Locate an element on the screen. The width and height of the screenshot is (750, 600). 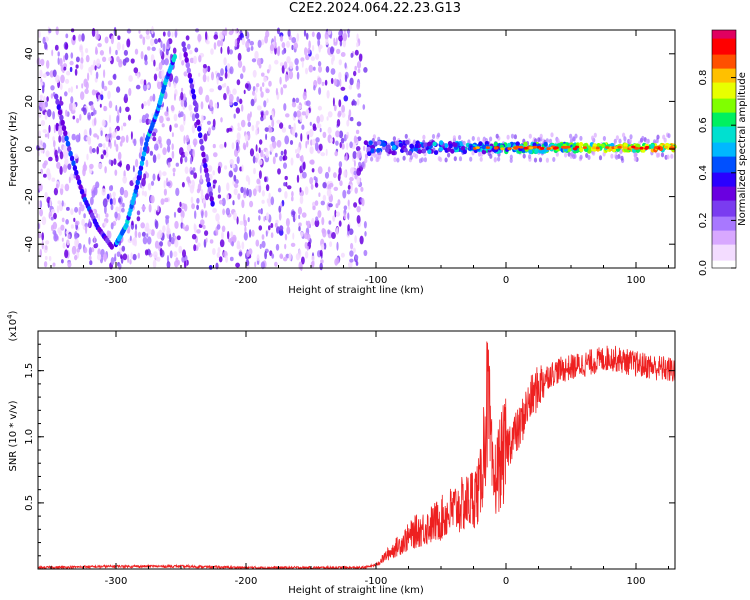
x-tick-label: -300 is located at coordinates (116, 581).